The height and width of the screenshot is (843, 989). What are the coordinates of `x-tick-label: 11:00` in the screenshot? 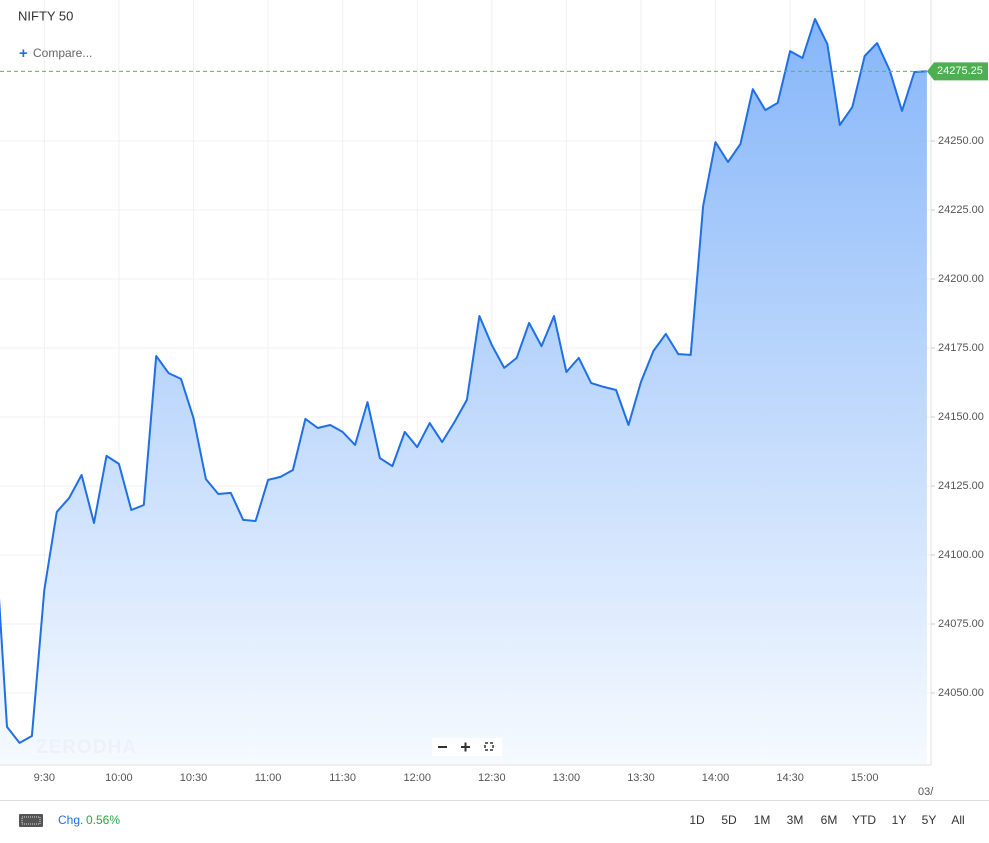 It's located at (268, 778).